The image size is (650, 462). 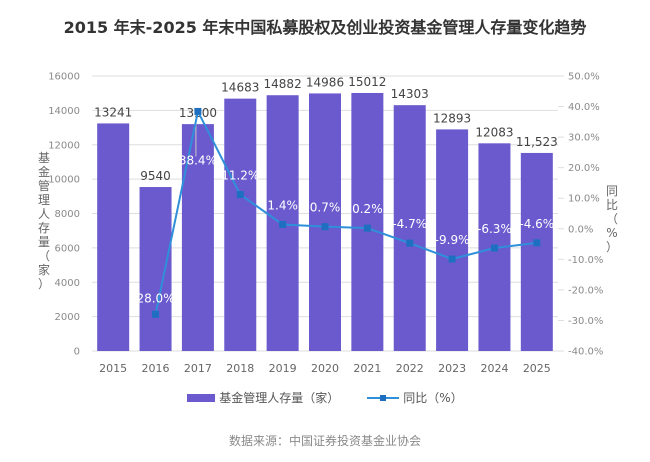 I want to click on bar-2025, so click(x=536, y=251).